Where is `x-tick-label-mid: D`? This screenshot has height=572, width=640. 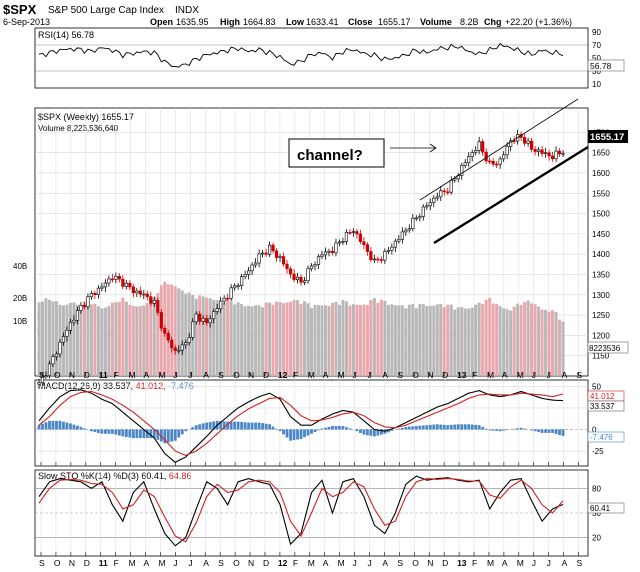 x-tick-label-mid: D is located at coordinates (445, 375).